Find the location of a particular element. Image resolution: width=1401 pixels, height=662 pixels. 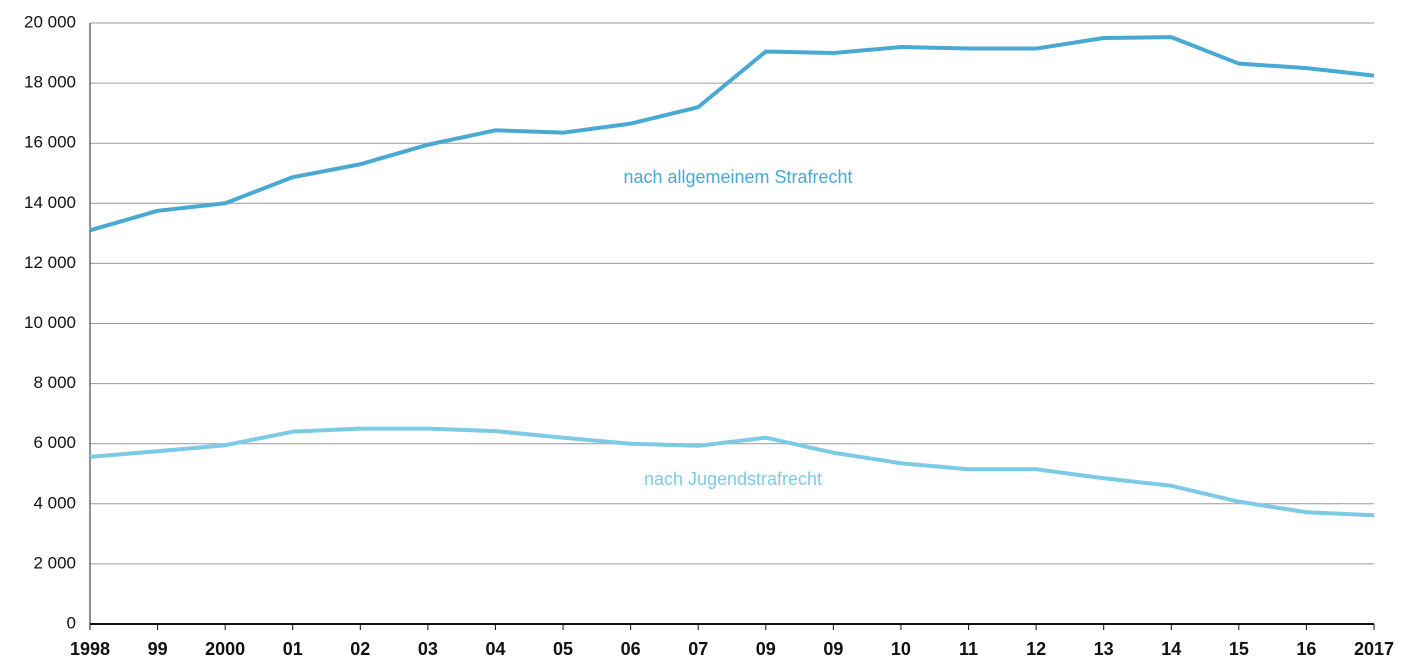

x-tick-label: 07 is located at coordinates (698, 649).